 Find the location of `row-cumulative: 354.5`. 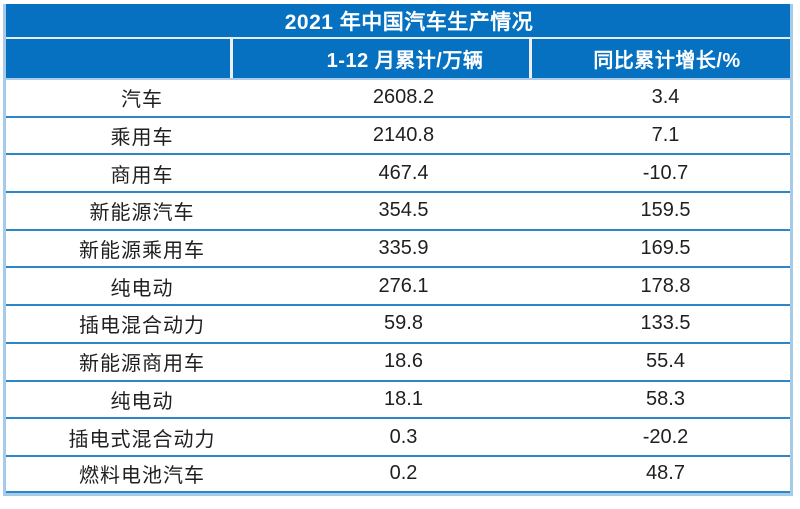

row-cumulative: 354.5 is located at coordinates (403, 210).